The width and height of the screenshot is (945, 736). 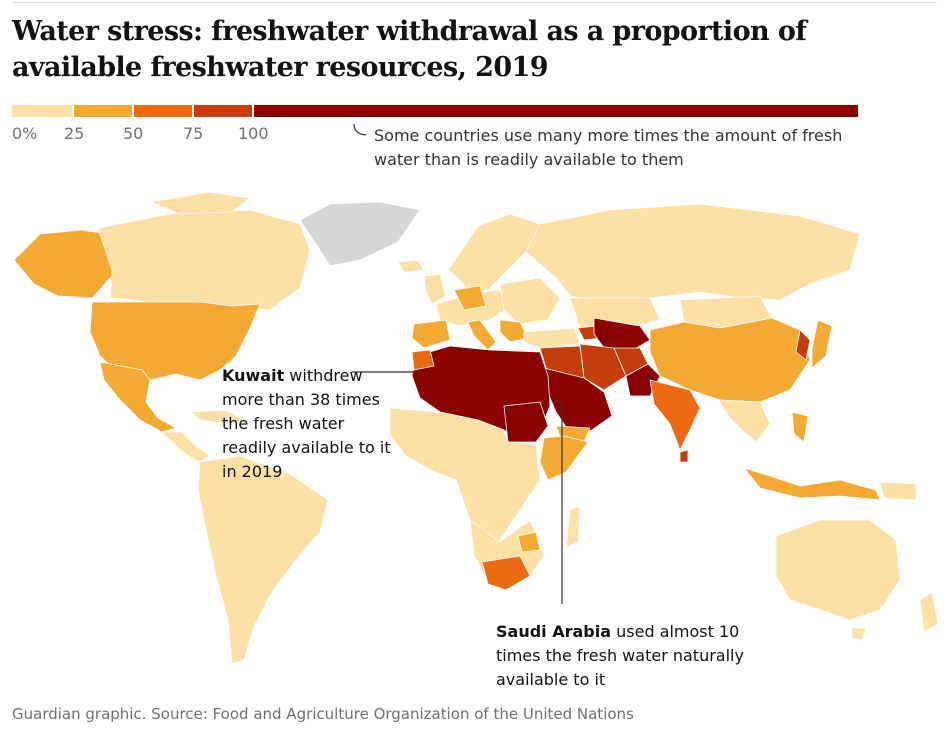 I want to click on region-iberia, so click(x=431, y=334).